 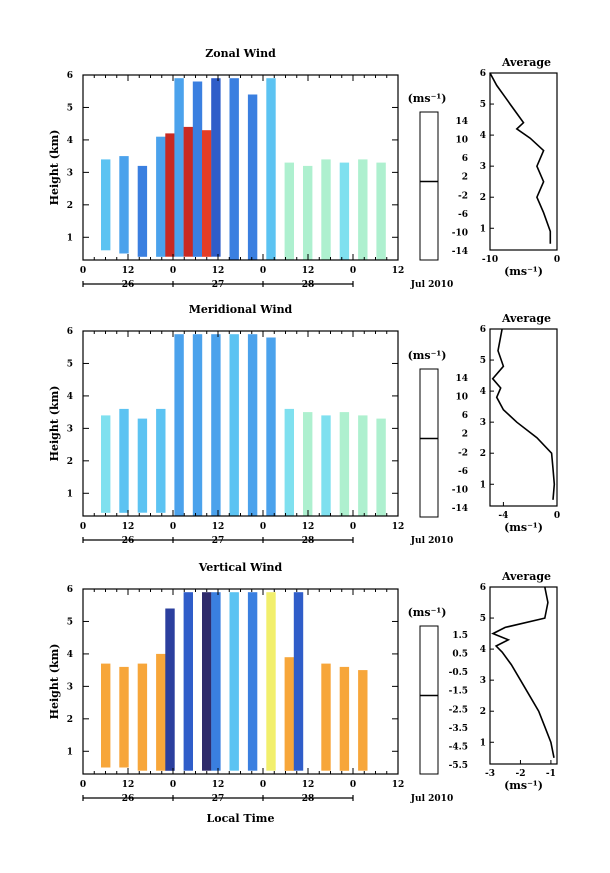 I want to click on y-tick-label: 4, so click(x=70, y=655).